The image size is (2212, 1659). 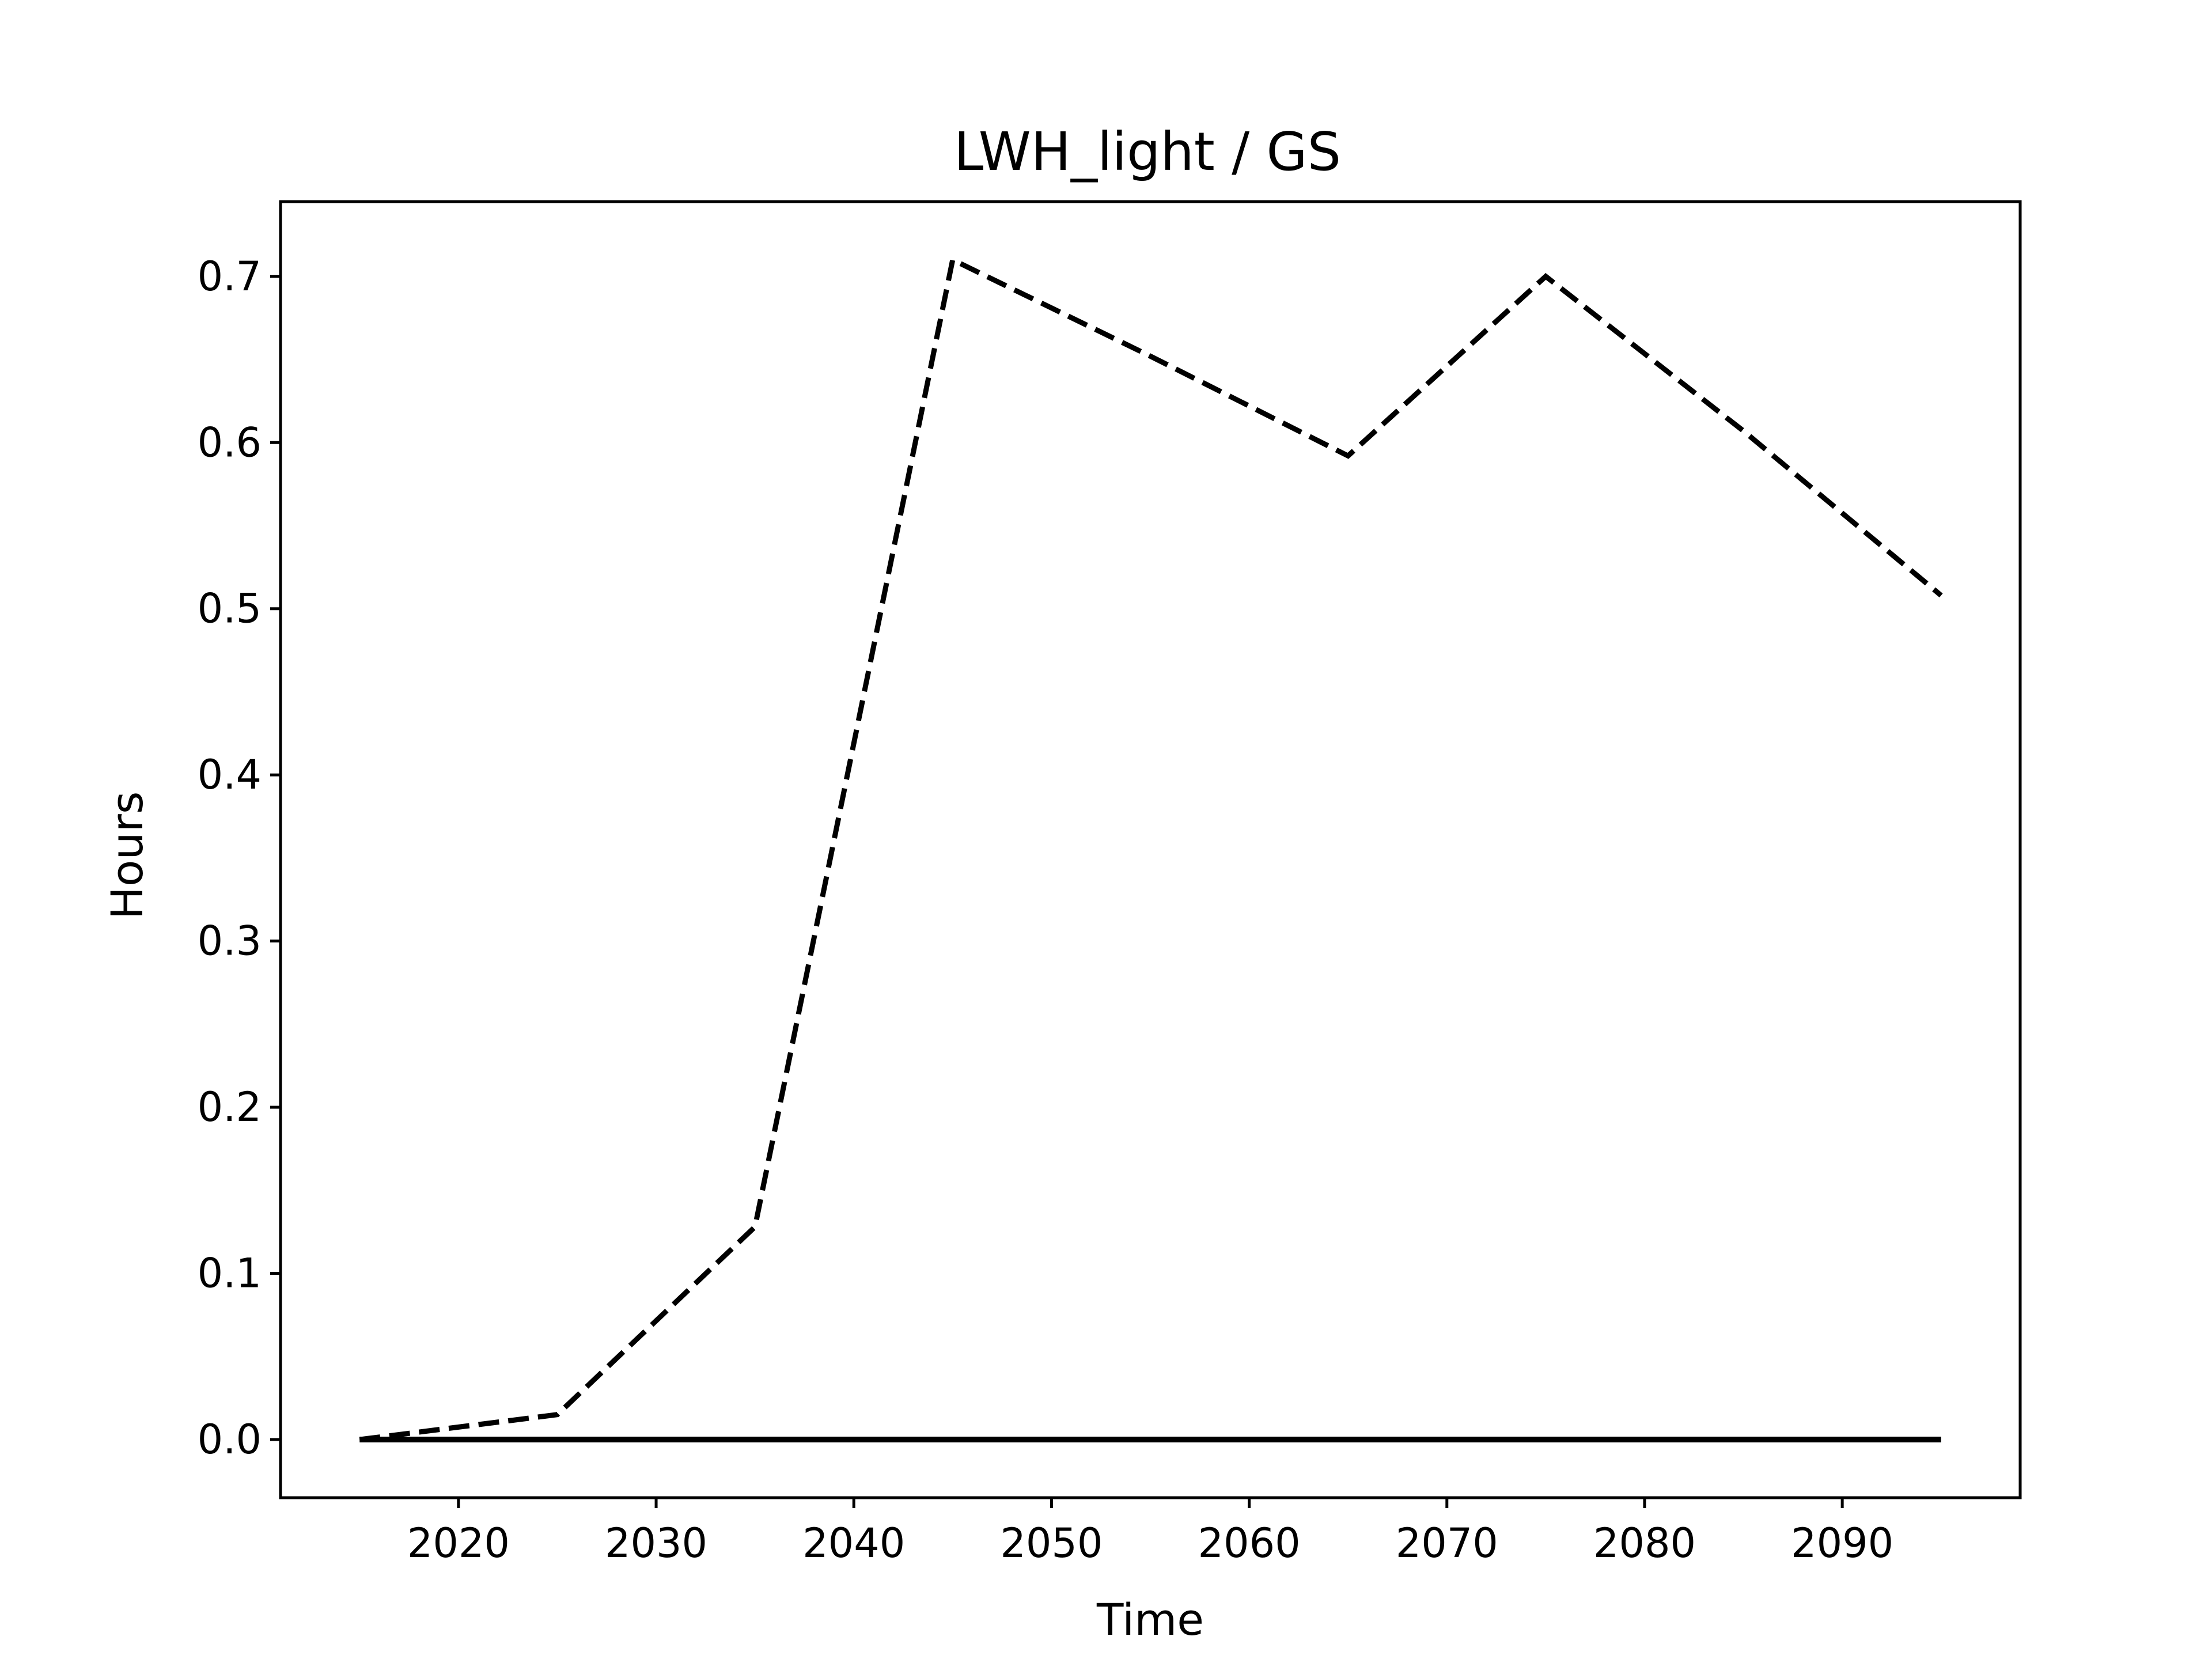 What do you see at coordinates (1051, 1543) in the screenshot?
I see `x-tick-label: 2050` at bounding box center [1051, 1543].